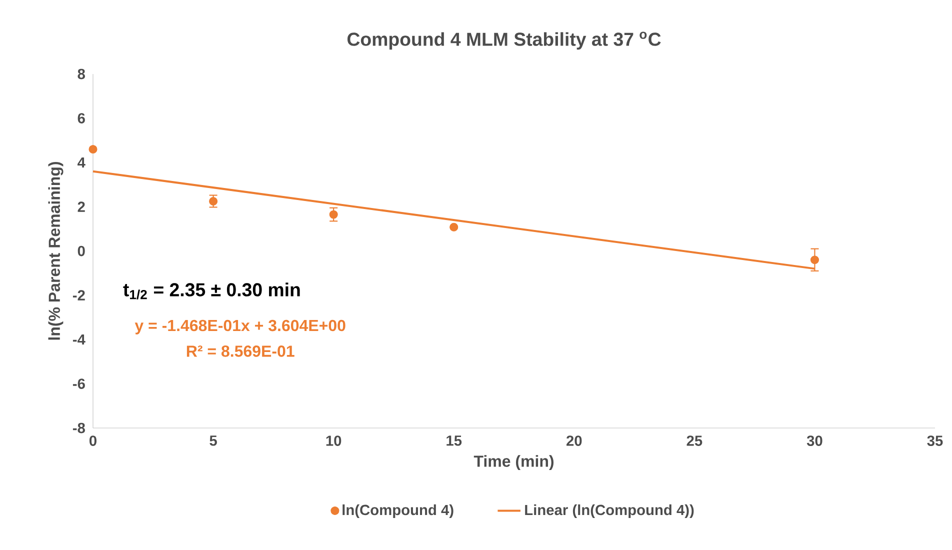  Describe the element at coordinates (240, 351) in the screenshot. I see `annotation: R² = 8.569E-01` at that location.